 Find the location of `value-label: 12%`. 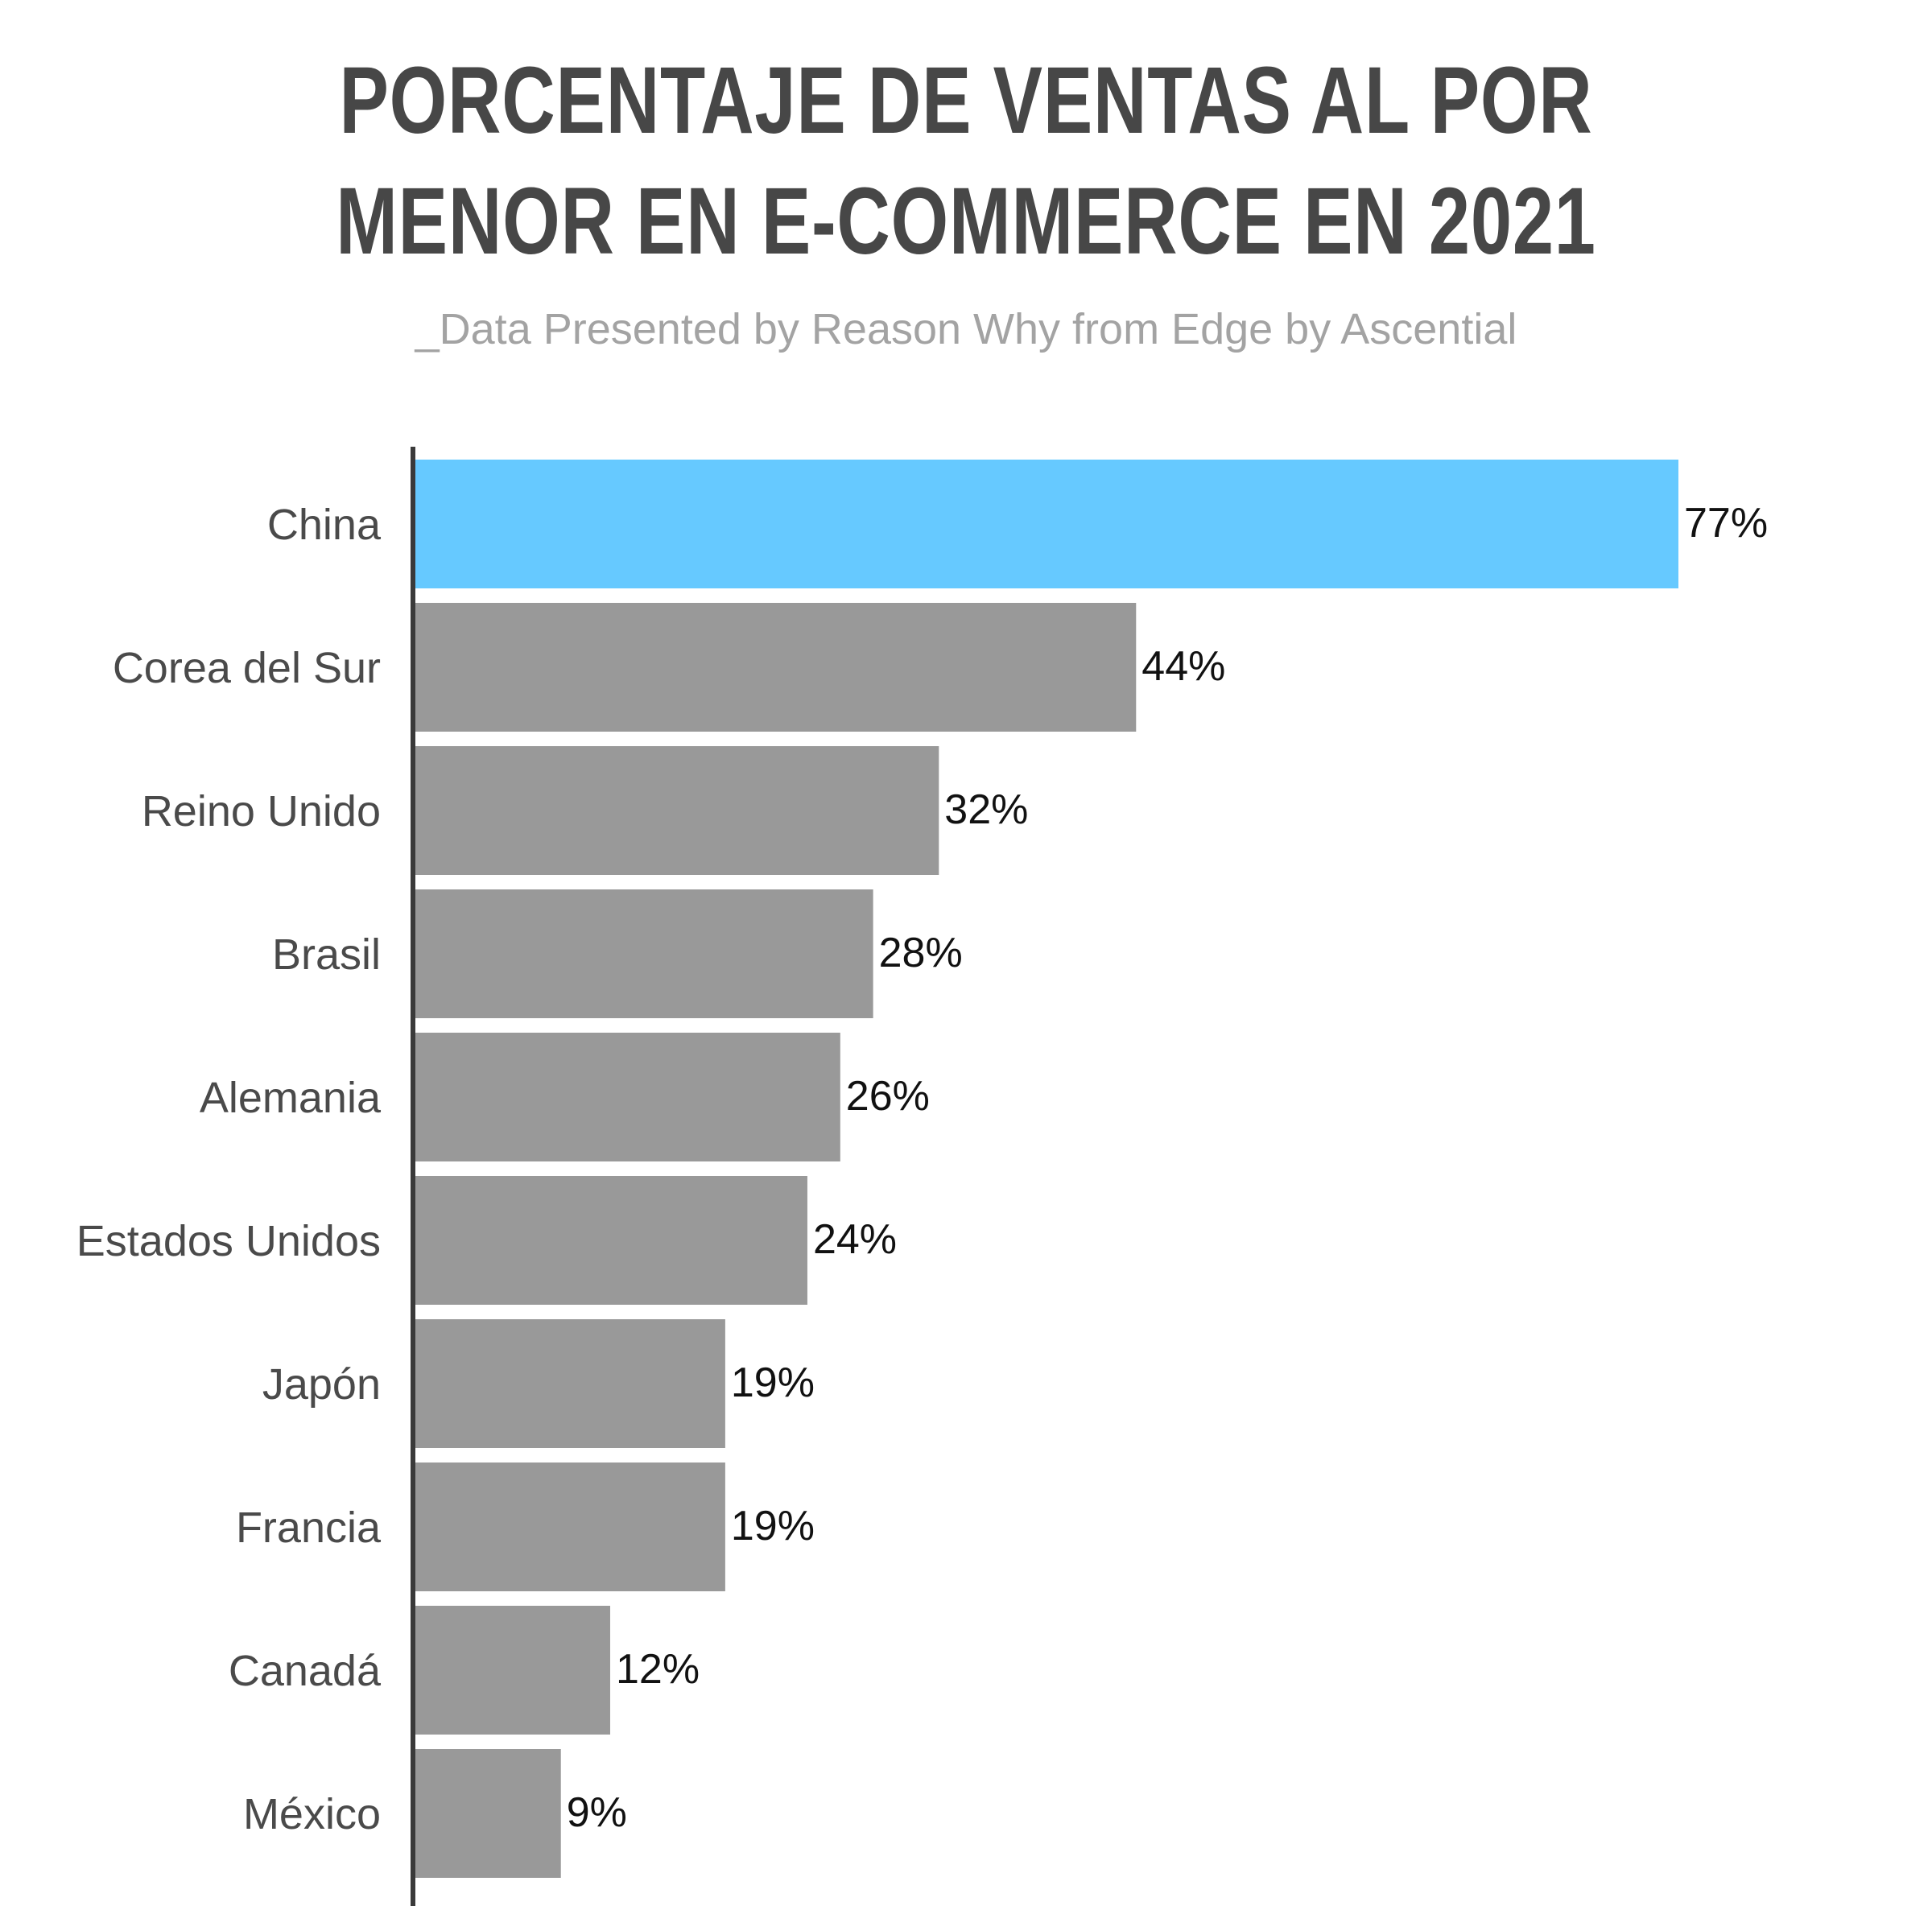

value-label: 12% is located at coordinates (658, 1669).